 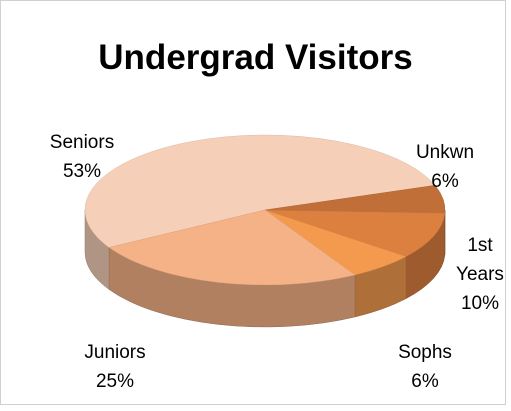 I want to click on category-label: Seniors, so click(x=82, y=142).